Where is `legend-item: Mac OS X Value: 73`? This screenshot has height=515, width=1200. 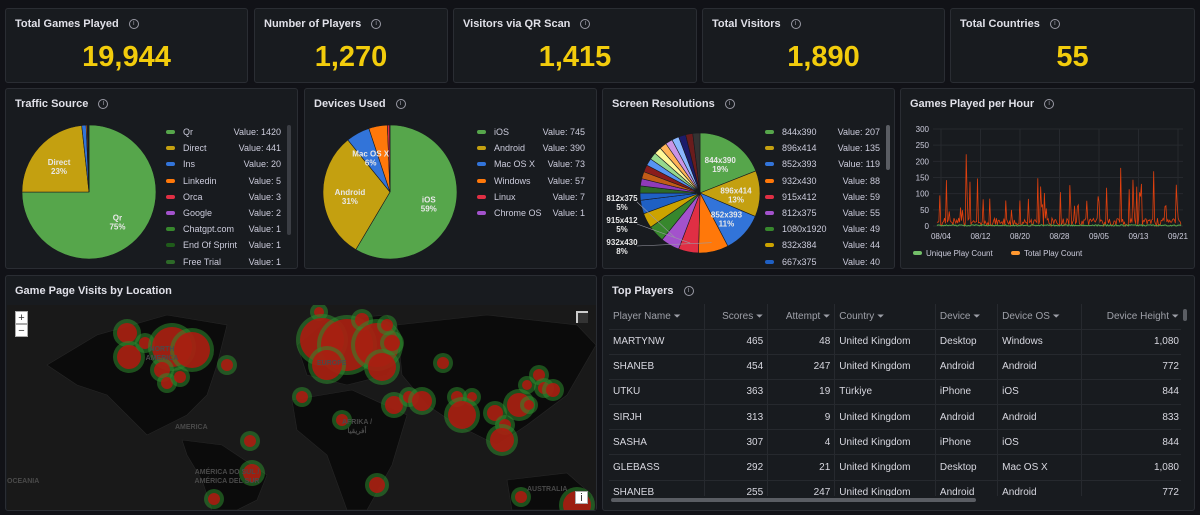
legend-item: Mac OS X Value: 73 is located at coordinates (531, 164).